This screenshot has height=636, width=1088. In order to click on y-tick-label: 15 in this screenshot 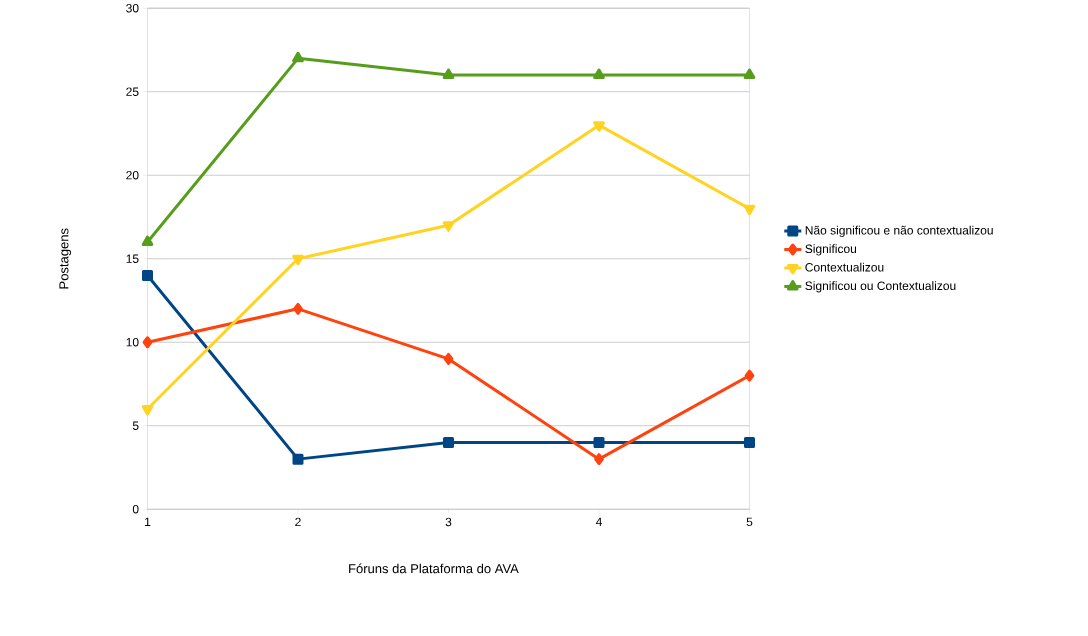, I will do `click(132, 258)`.